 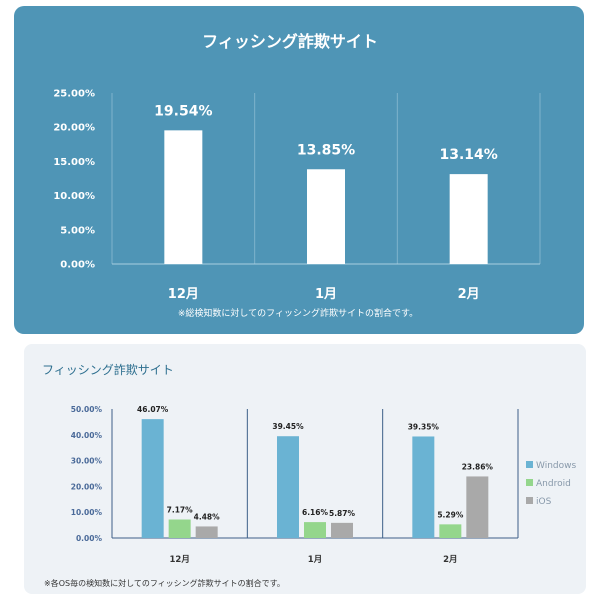 I want to click on chart1-data-label: 19.54%, so click(x=183, y=111).